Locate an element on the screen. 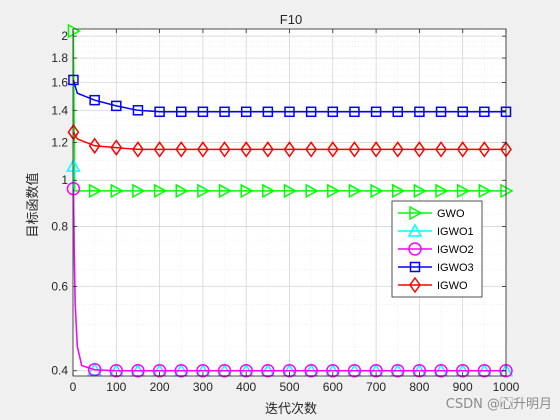 The width and height of the screenshot is (560, 420). series-igwo3 is located at coordinates (290, 96).